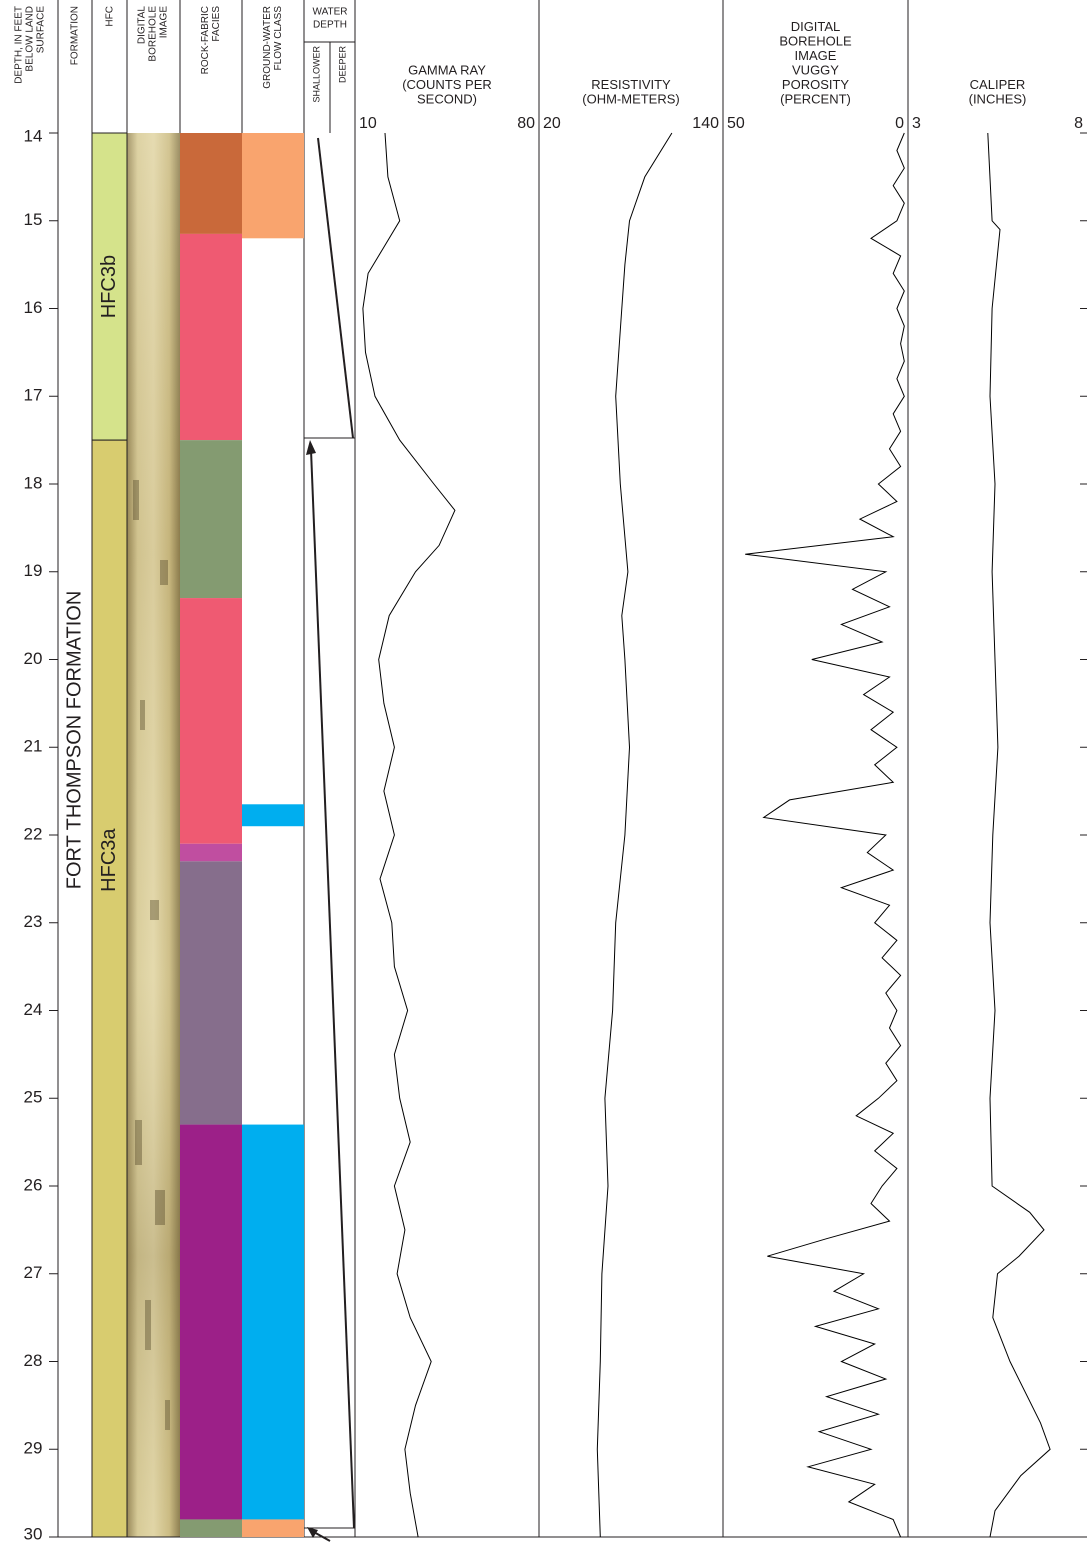  I want to click on column-header: HFC, so click(110, 16).